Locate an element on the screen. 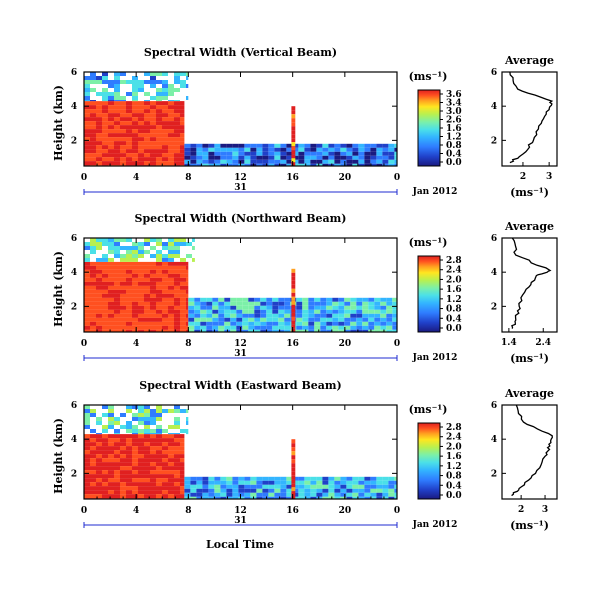 The width and height of the screenshot is (613, 598). y-tick-label: 2 is located at coordinates (74, 141).